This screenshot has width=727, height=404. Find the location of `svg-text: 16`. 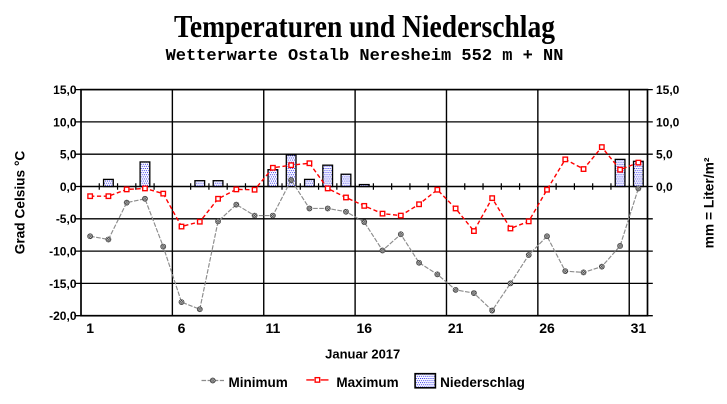

svg-text: 16 is located at coordinates (364, 328).